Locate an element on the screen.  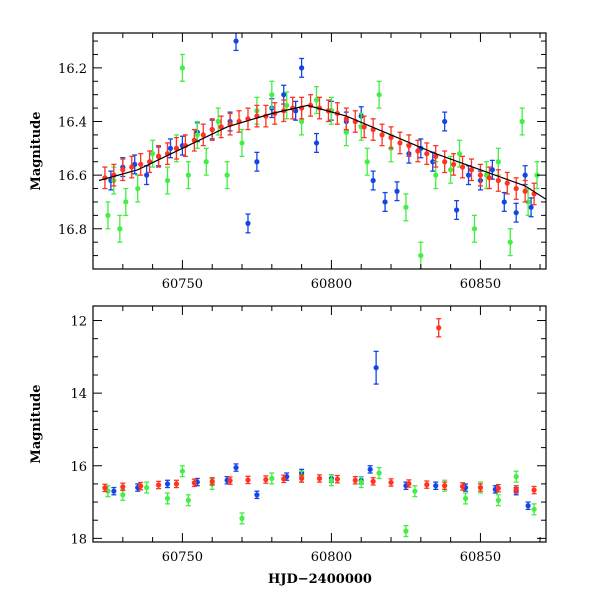
top-model-curve is located at coordinates (322, 152).